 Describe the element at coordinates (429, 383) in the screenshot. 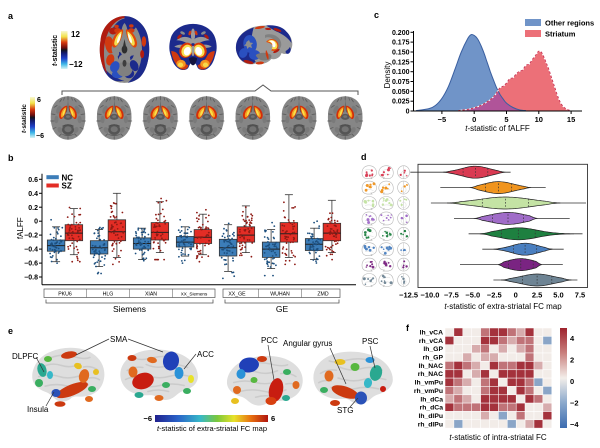

I see `svg-text: lh_vmPu` at that location.